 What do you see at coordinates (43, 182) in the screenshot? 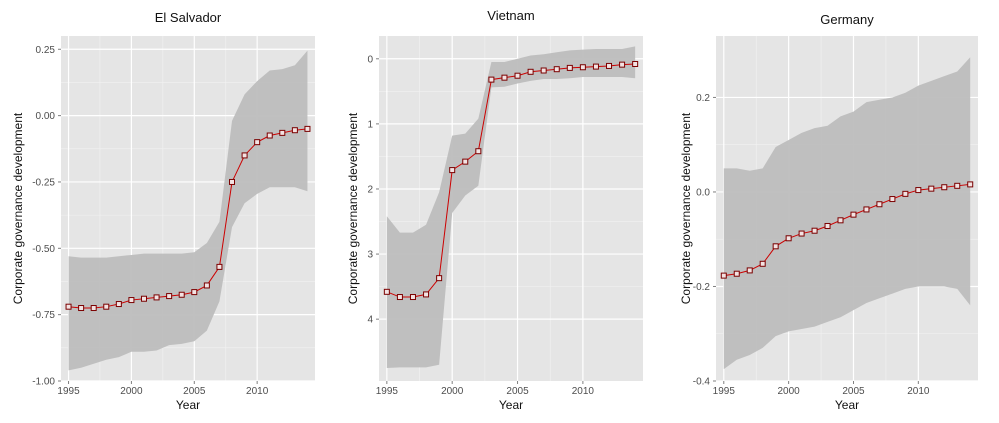
I see `y-tick-label: -0.25` at bounding box center [43, 182].